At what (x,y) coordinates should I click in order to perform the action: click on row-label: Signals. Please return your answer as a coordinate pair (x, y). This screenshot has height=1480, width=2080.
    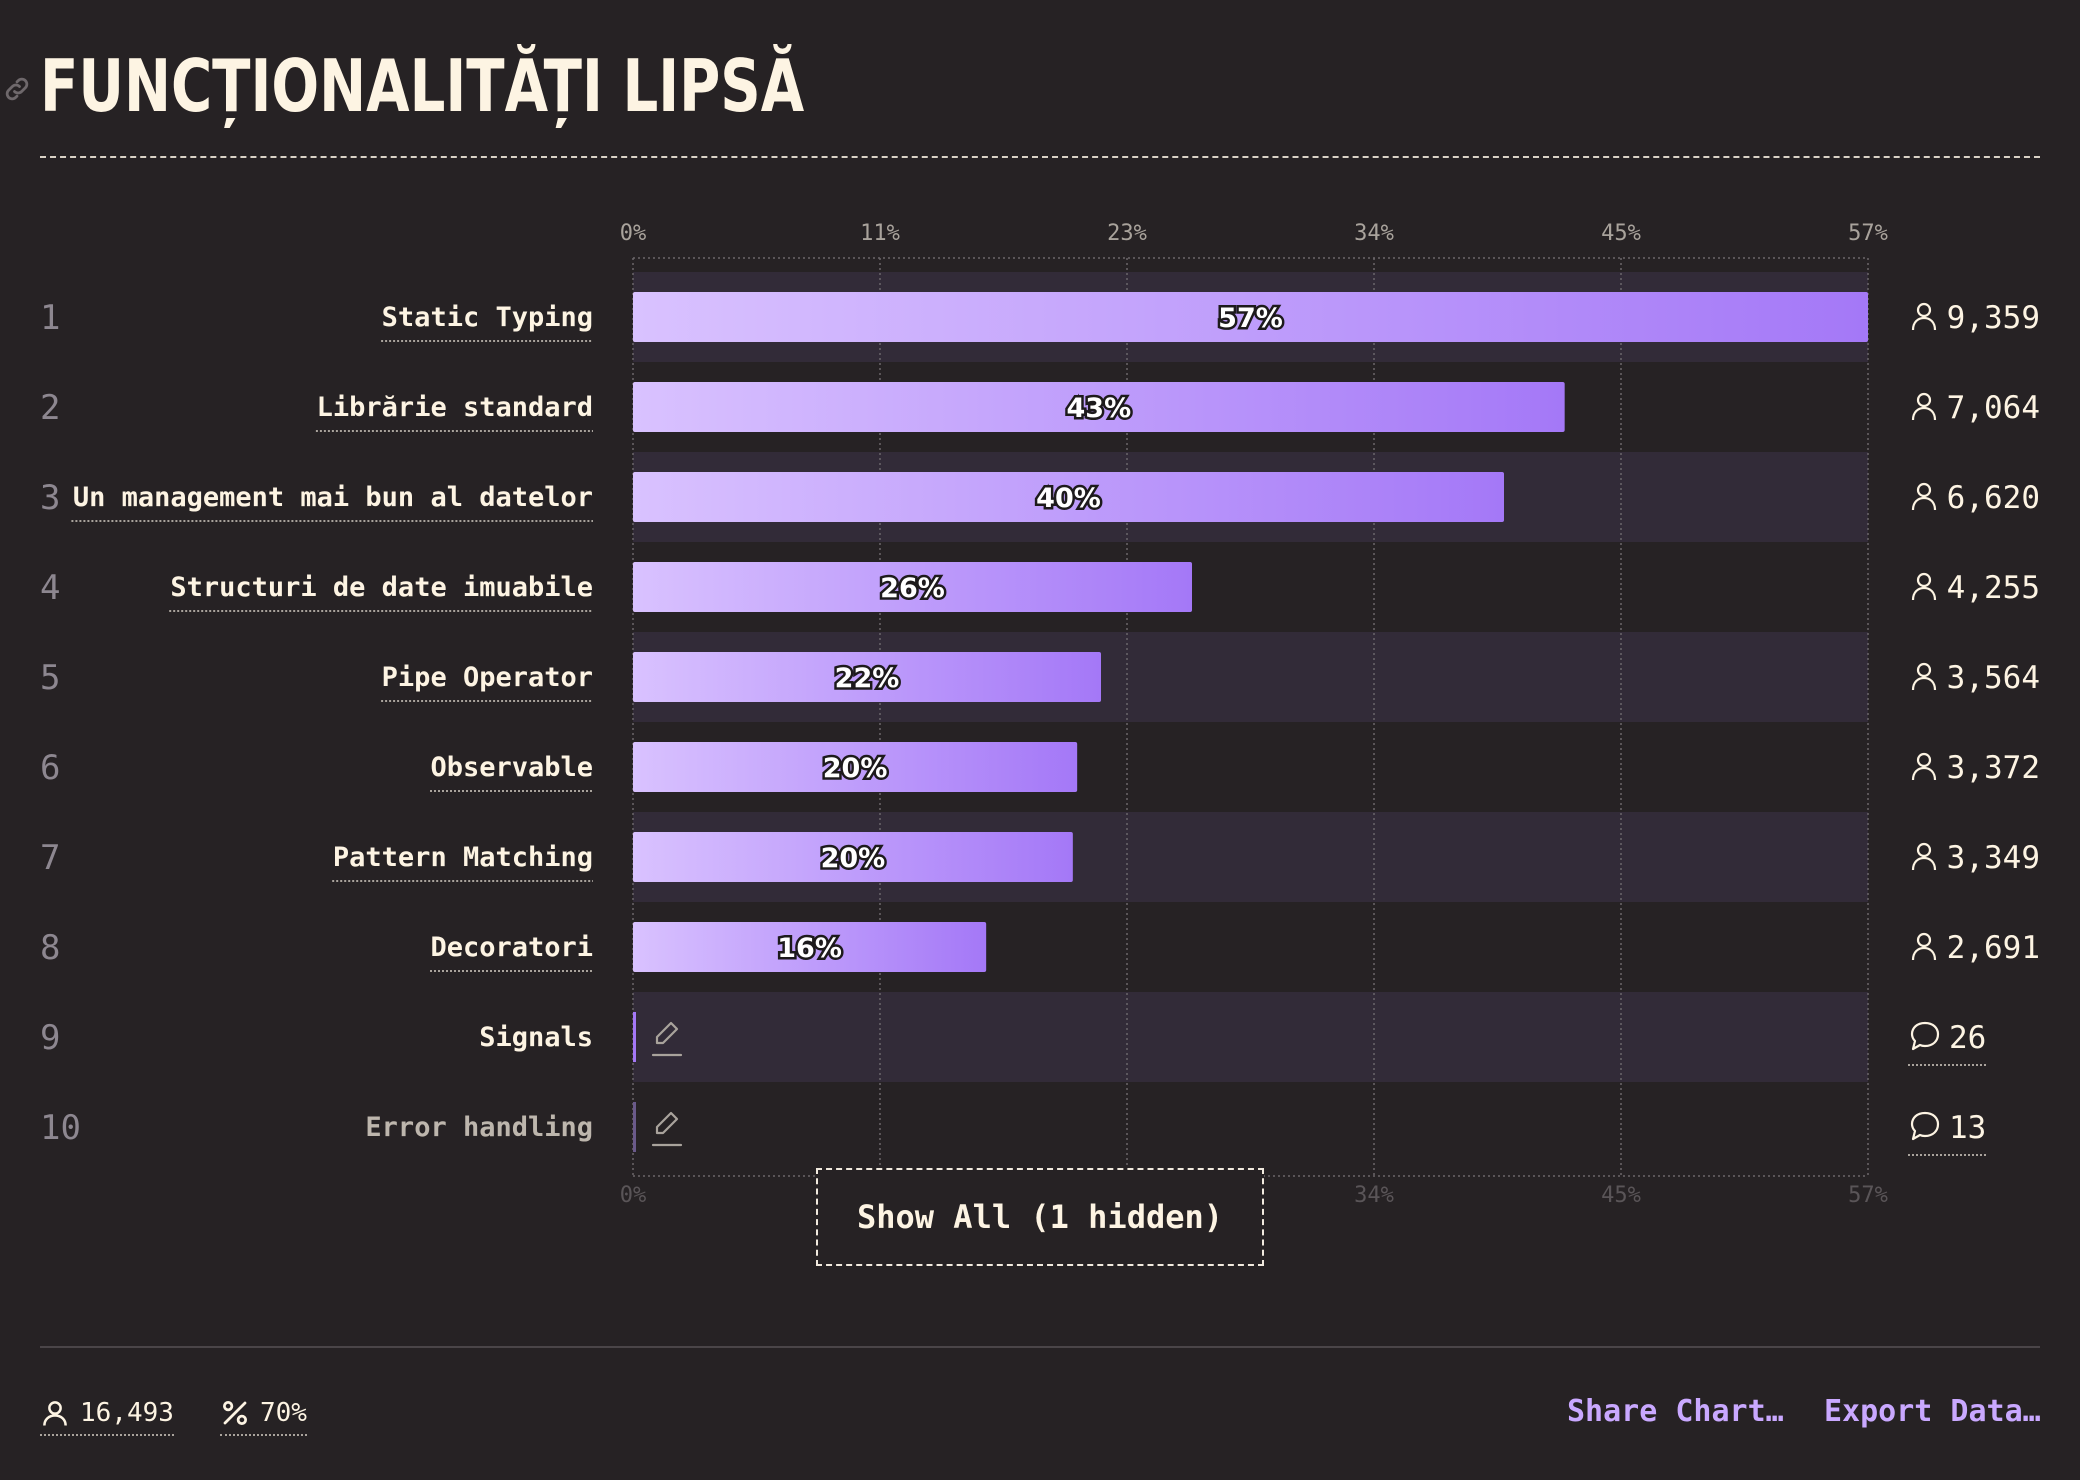
    Looking at the image, I should click on (536, 1037).